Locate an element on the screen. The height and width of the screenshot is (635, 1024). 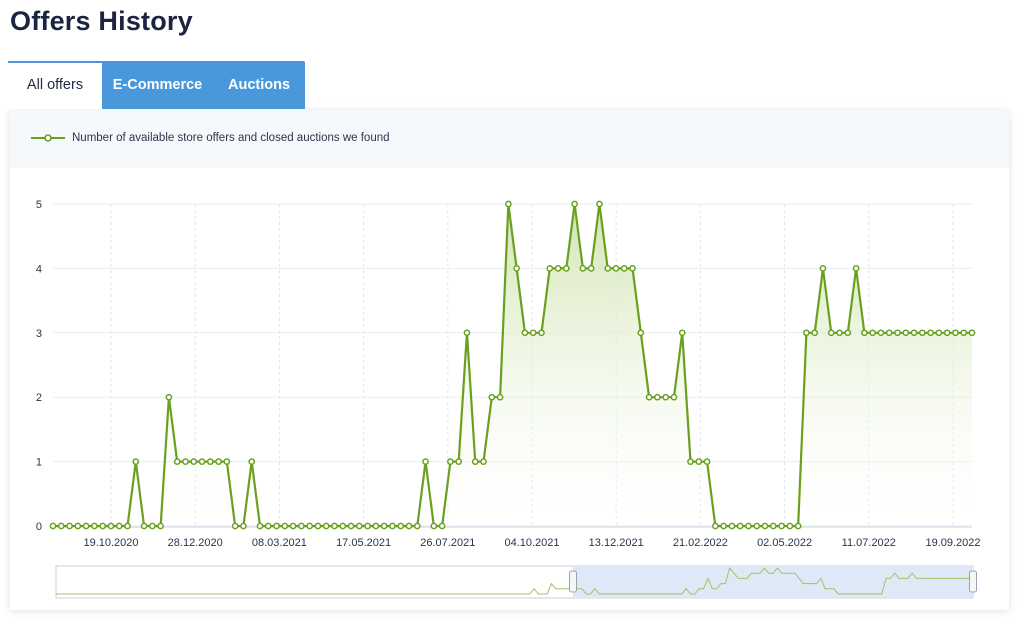
tab-e-commerce: E-Commerce is located at coordinates (157, 85).